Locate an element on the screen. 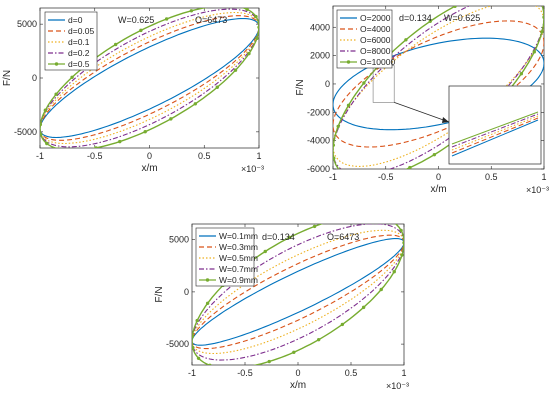 The width and height of the screenshot is (550, 404). legend-label: W=0.3mm is located at coordinates (238, 247).